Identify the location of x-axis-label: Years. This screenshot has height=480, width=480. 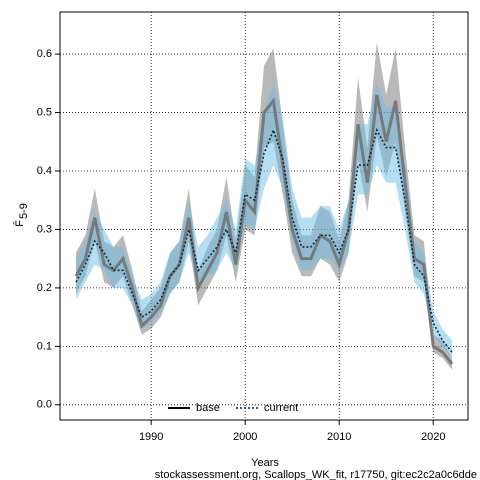
(265, 463).